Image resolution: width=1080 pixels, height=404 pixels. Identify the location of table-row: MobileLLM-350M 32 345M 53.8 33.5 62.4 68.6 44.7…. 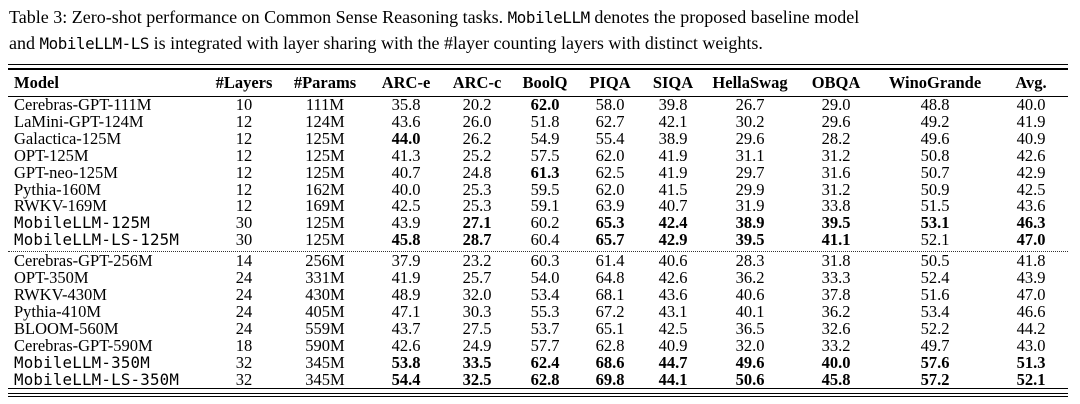
(538, 362).